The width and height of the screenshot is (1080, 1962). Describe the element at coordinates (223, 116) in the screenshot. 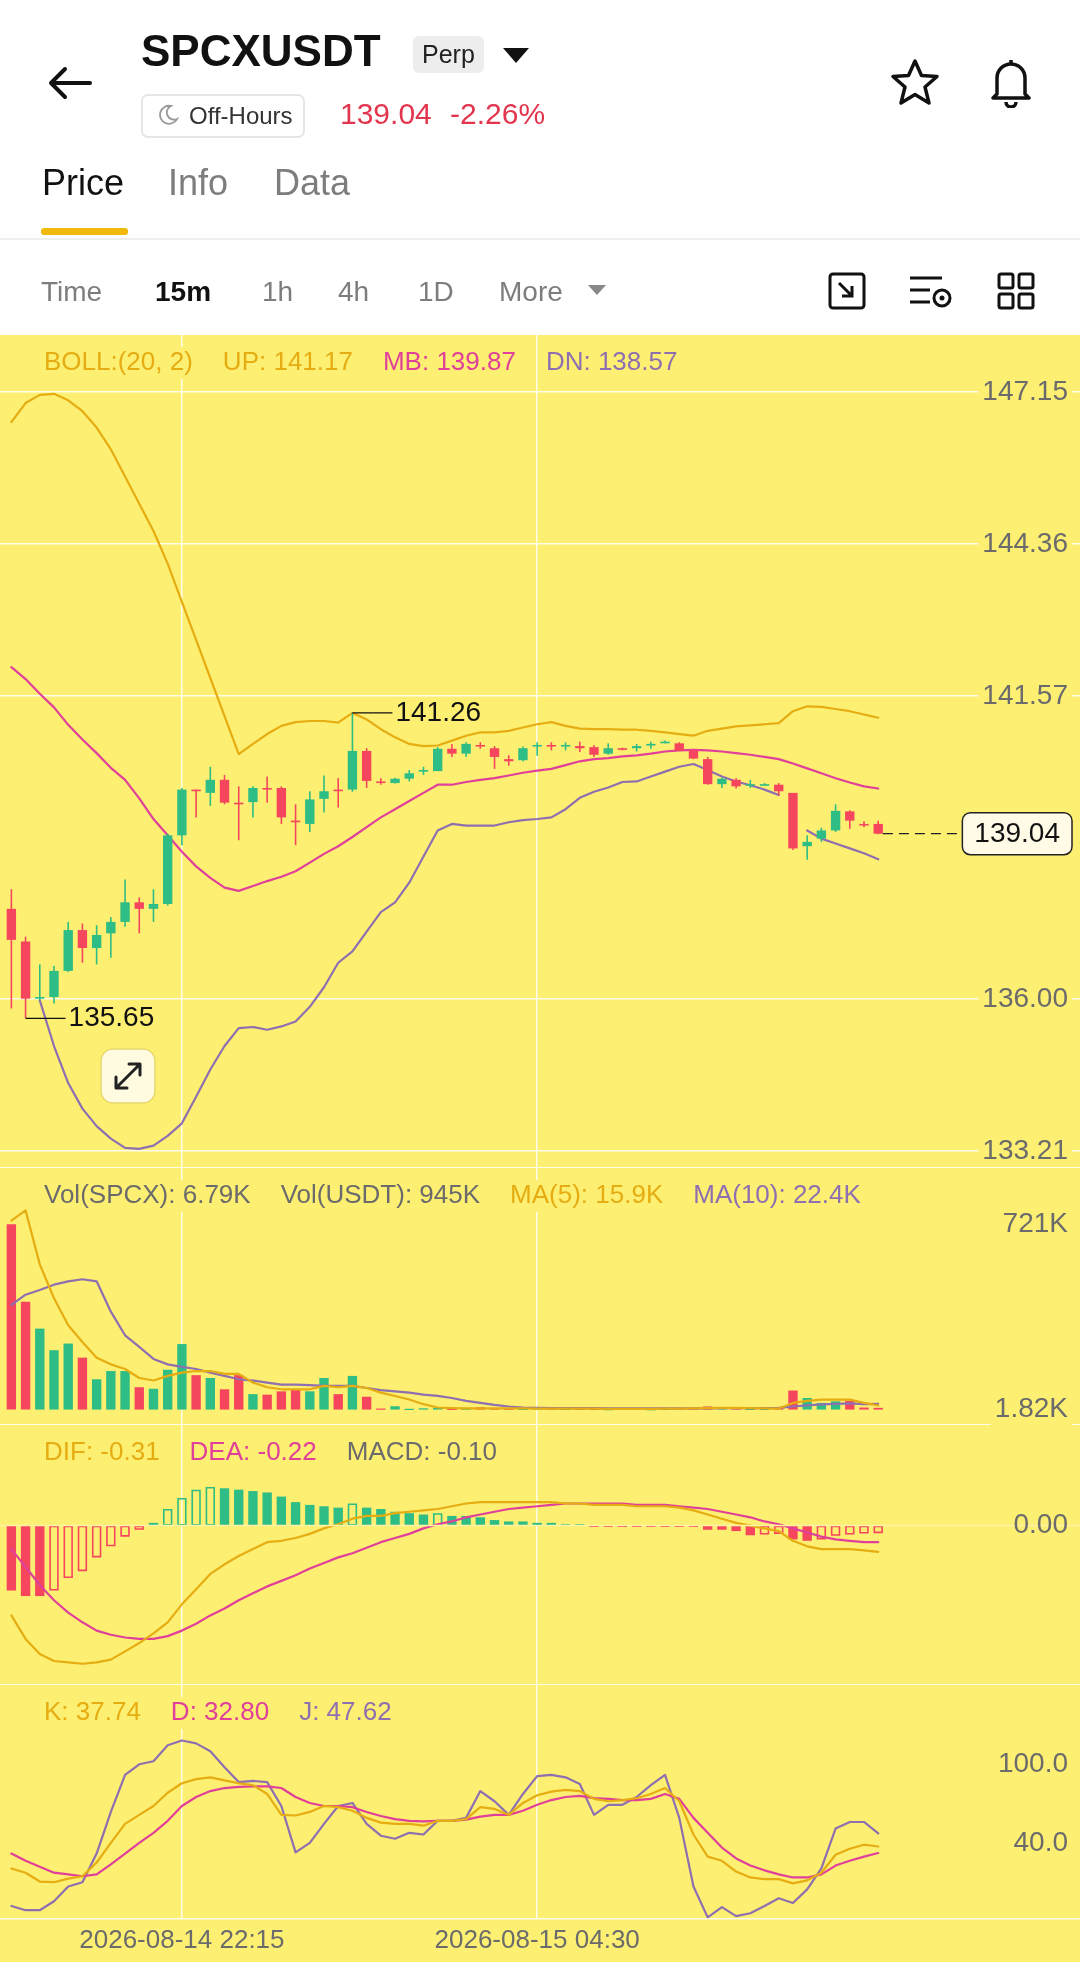

I see `text: Off-Hours` at that location.